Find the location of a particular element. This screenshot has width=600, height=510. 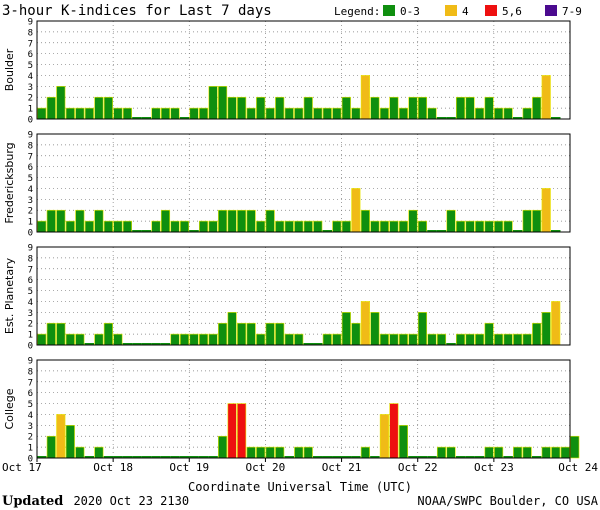

legend-item-label: 7-9 is located at coordinates (572, 11).